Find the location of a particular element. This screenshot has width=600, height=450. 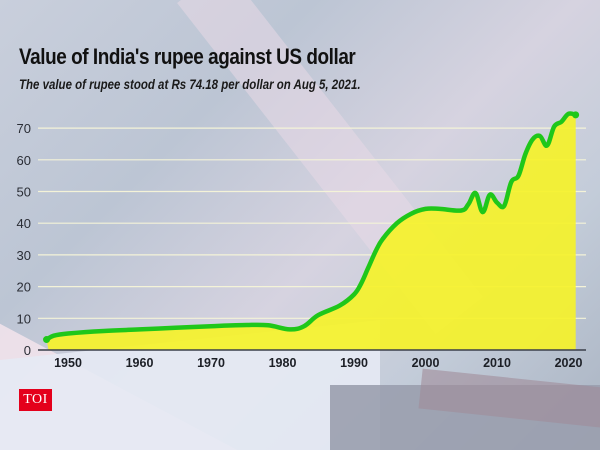

y-axis-ticks: 0 10 20 30 40 50 60 70 is located at coordinates (24, 239).